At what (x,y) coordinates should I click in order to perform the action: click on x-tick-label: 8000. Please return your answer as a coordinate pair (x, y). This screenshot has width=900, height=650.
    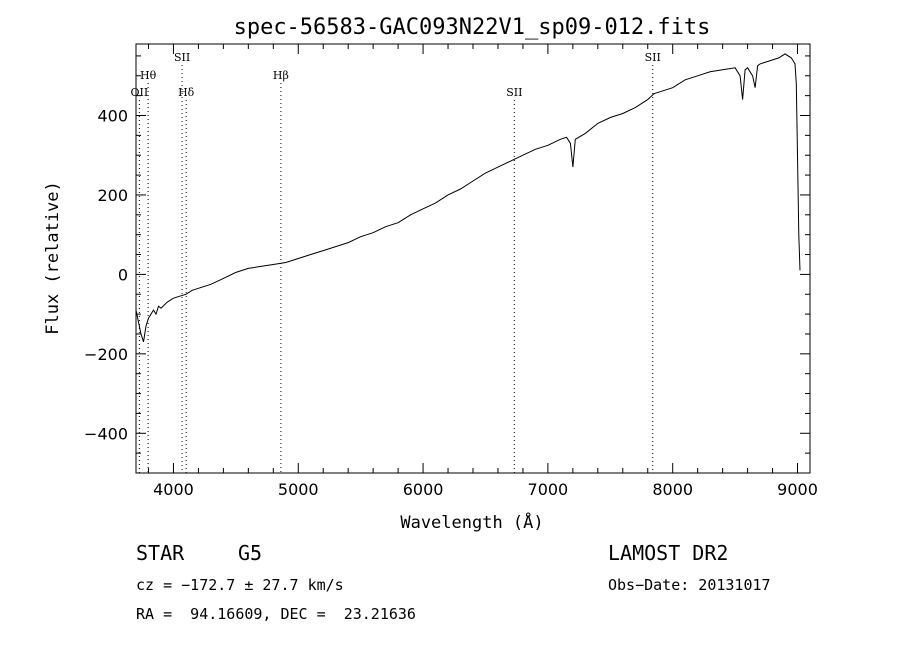
    Looking at the image, I should click on (672, 489).